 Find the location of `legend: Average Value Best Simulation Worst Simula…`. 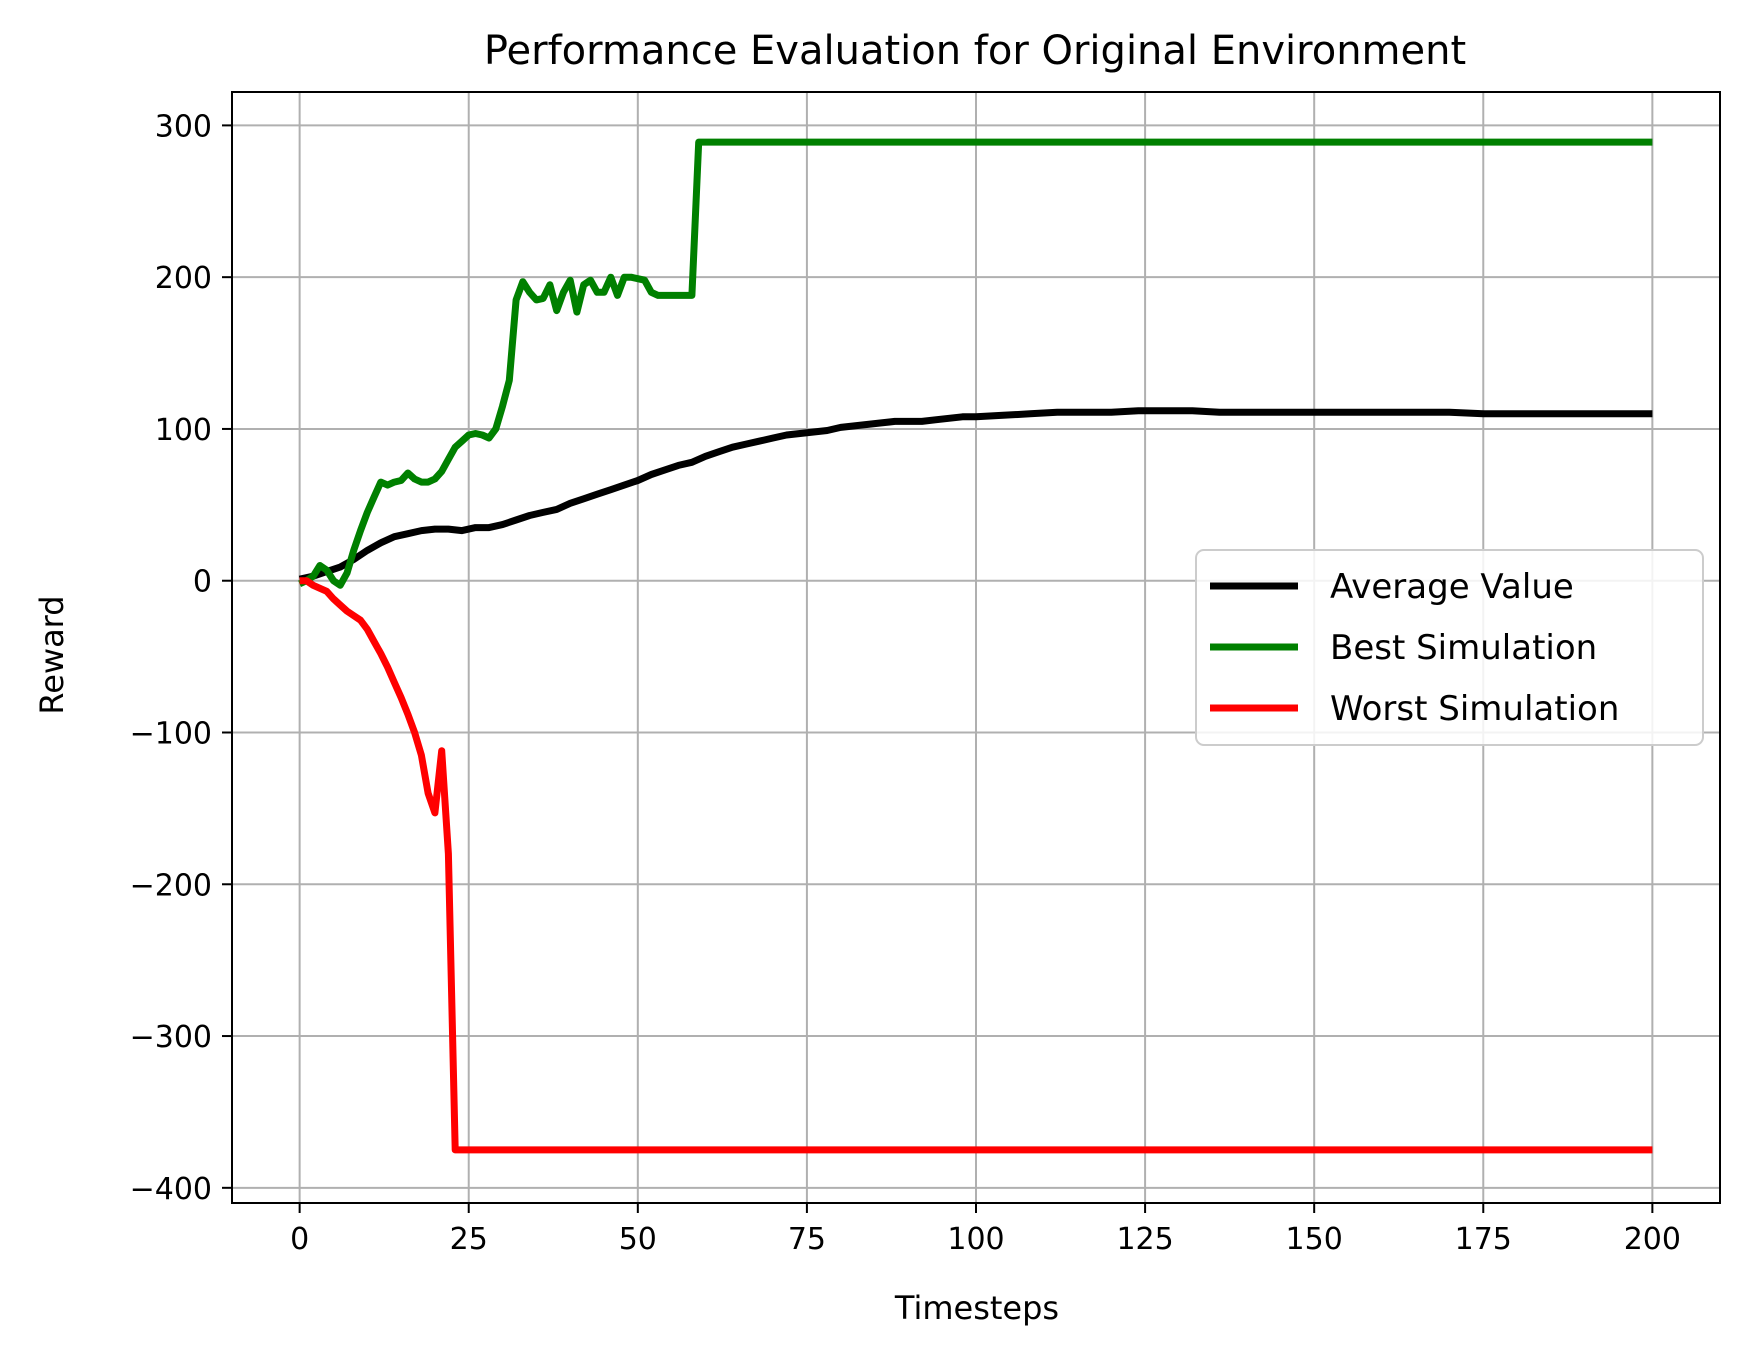

legend: Average Value Best Simulation Worst Simula… is located at coordinates (1449, 647).